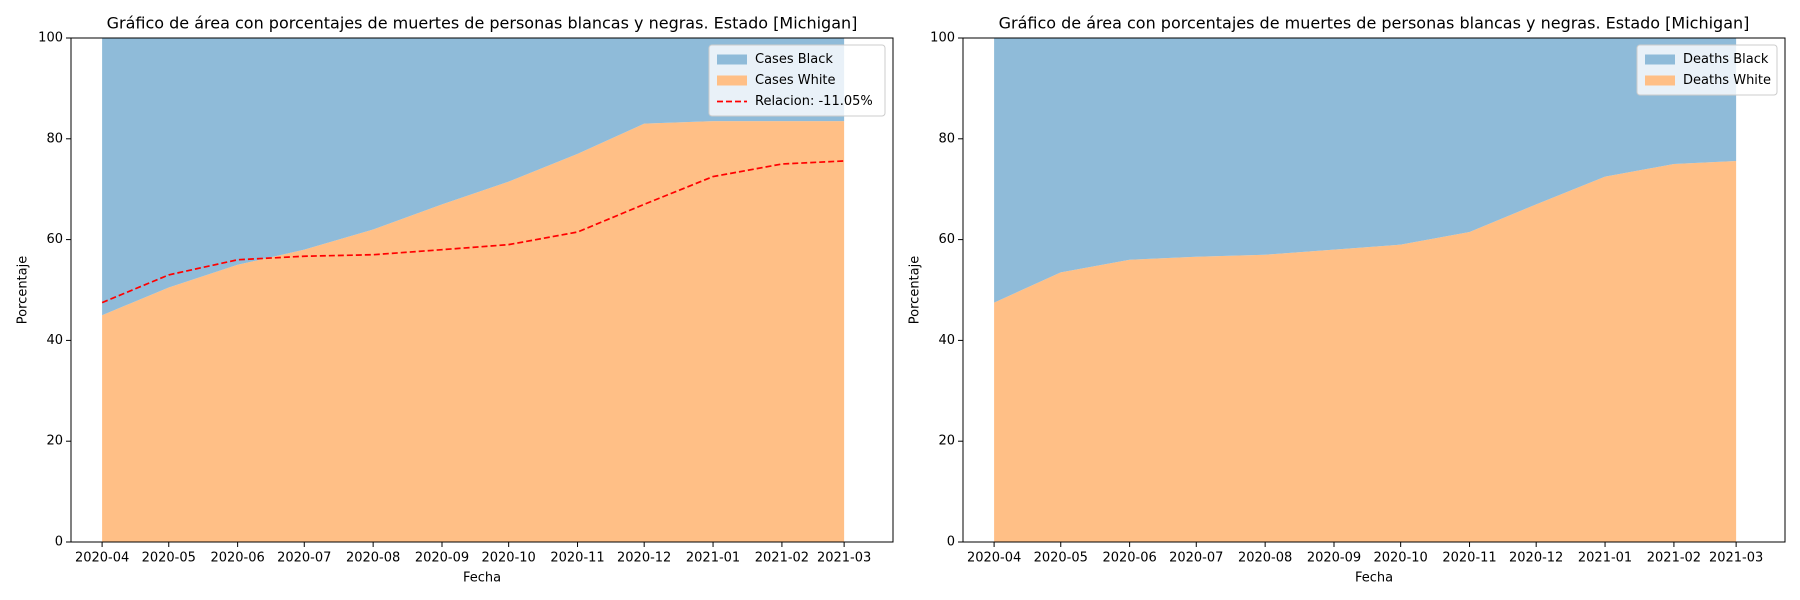 This screenshot has width=1800, height=600. Describe the element at coordinates (1727, 80) in the screenshot. I see `legend-label: Deaths White` at that location.